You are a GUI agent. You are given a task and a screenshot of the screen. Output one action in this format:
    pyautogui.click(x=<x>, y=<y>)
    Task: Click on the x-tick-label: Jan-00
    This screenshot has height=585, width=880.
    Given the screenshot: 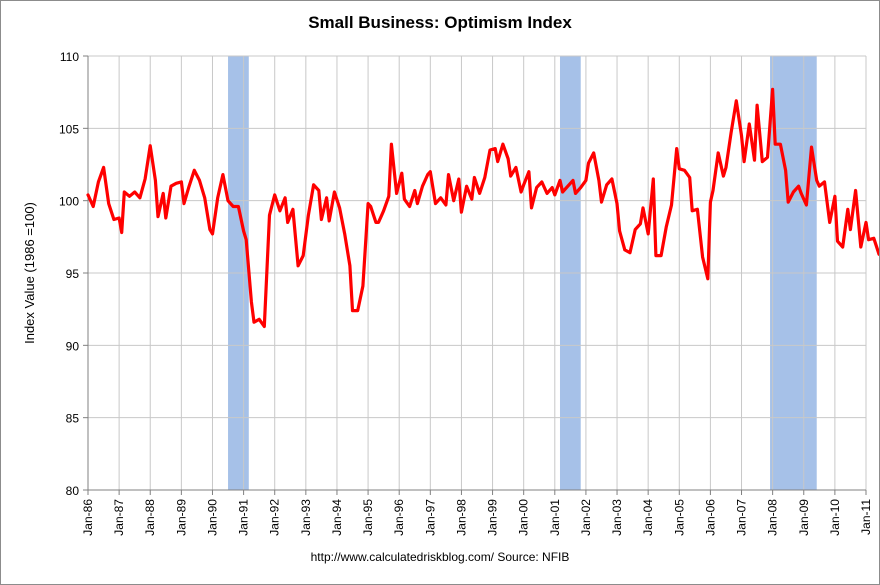 What is the action you would take?
    pyautogui.click(x=524, y=517)
    